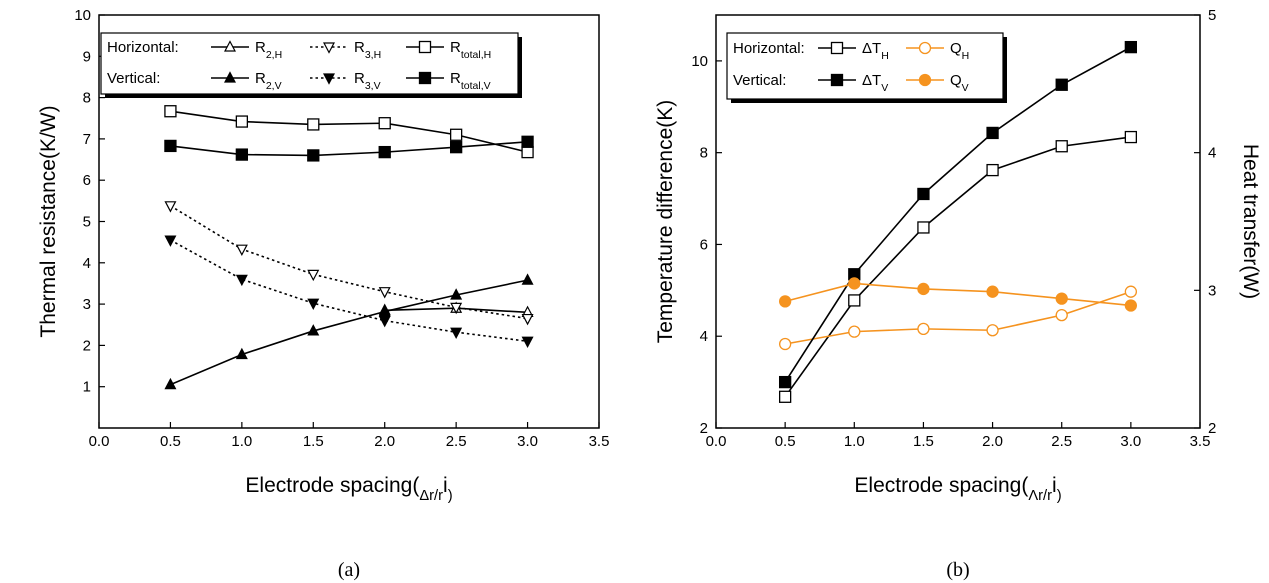  Describe the element at coordinates (875, 83) in the screenshot. I see `legend-entry-label: ΔTV` at that location.